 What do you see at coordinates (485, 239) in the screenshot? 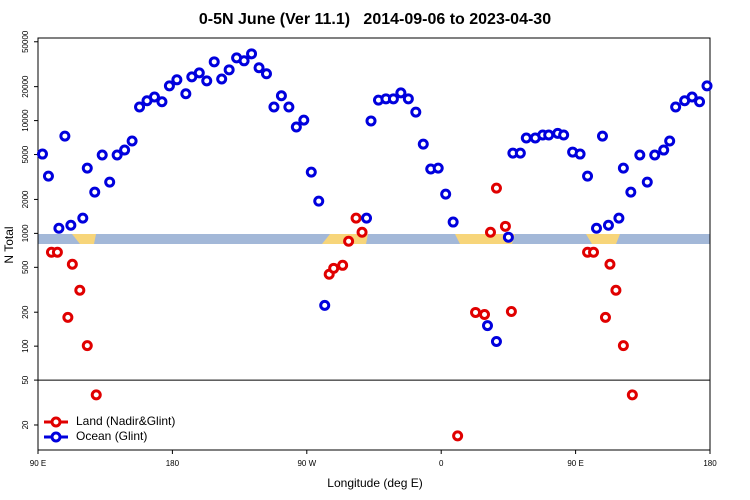
I see `land-patch` at bounding box center [485, 239].